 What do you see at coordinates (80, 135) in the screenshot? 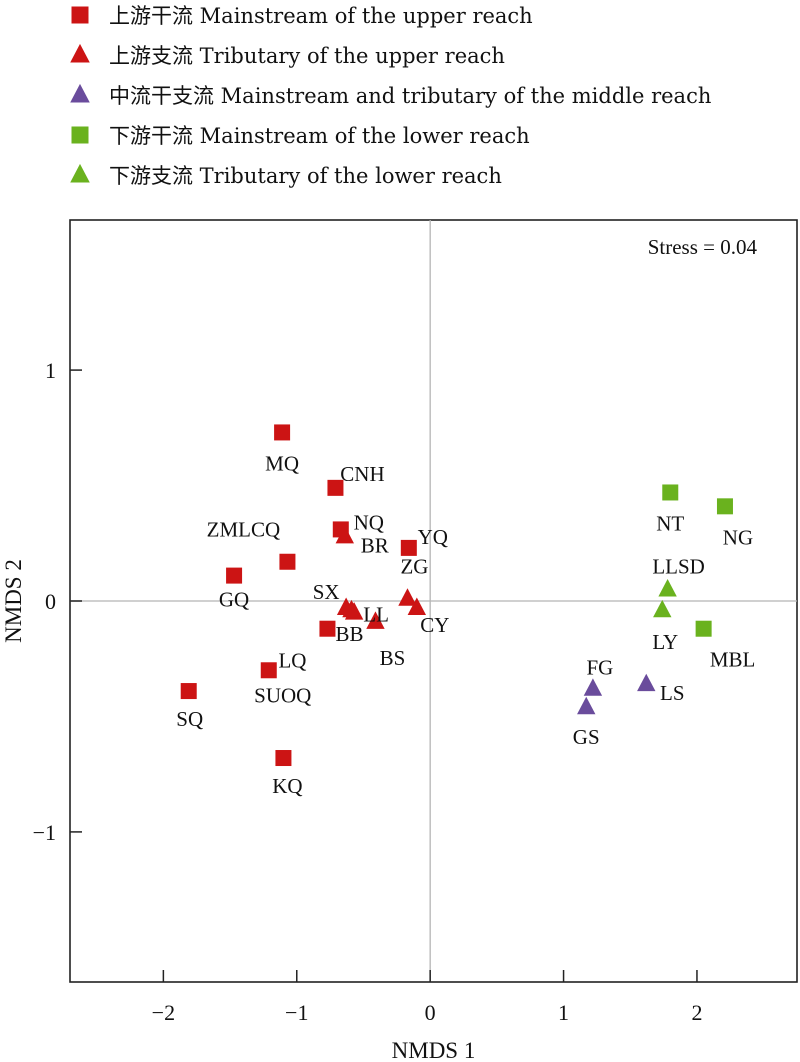
I see `legend-marker-lower-mainstream` at bounding box center [80, 135].